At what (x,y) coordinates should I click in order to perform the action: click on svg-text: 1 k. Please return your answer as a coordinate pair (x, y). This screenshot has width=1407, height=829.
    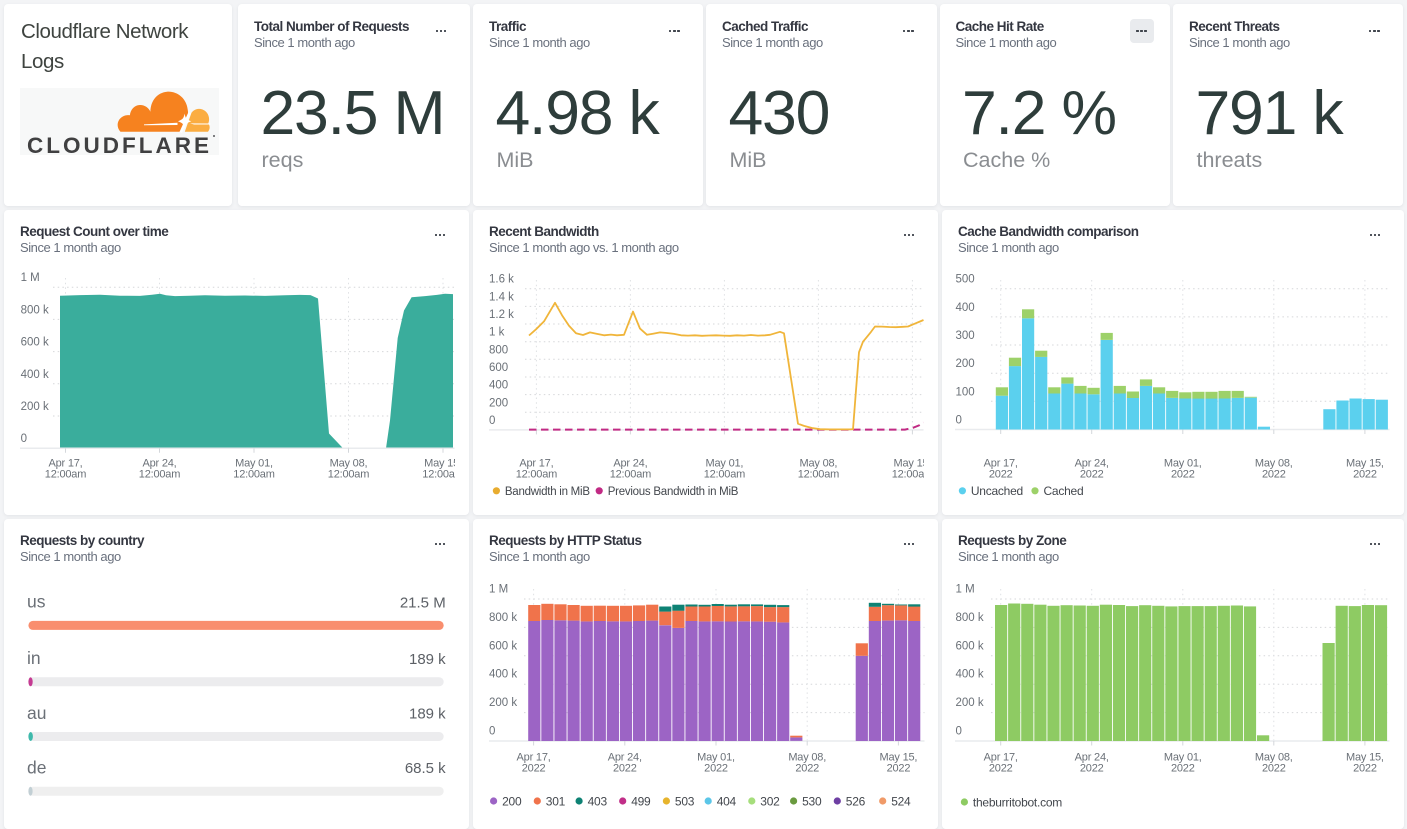
    Looking at the image, I should click on (497, 332).